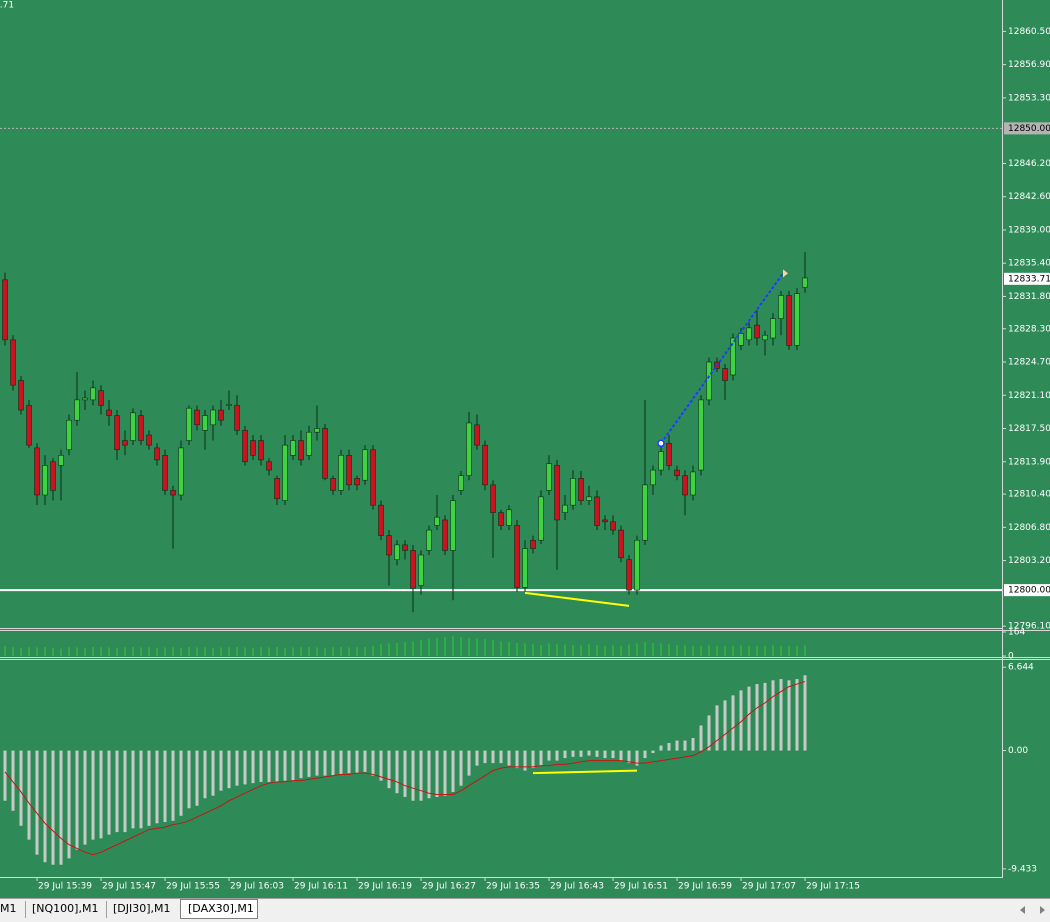 The image size is (1050, 922). What do you see at coordinates (577, 887) in the screenshot?
I see `x-tick-label: 29 Jul 16:43` at bounding box center [577, 887].